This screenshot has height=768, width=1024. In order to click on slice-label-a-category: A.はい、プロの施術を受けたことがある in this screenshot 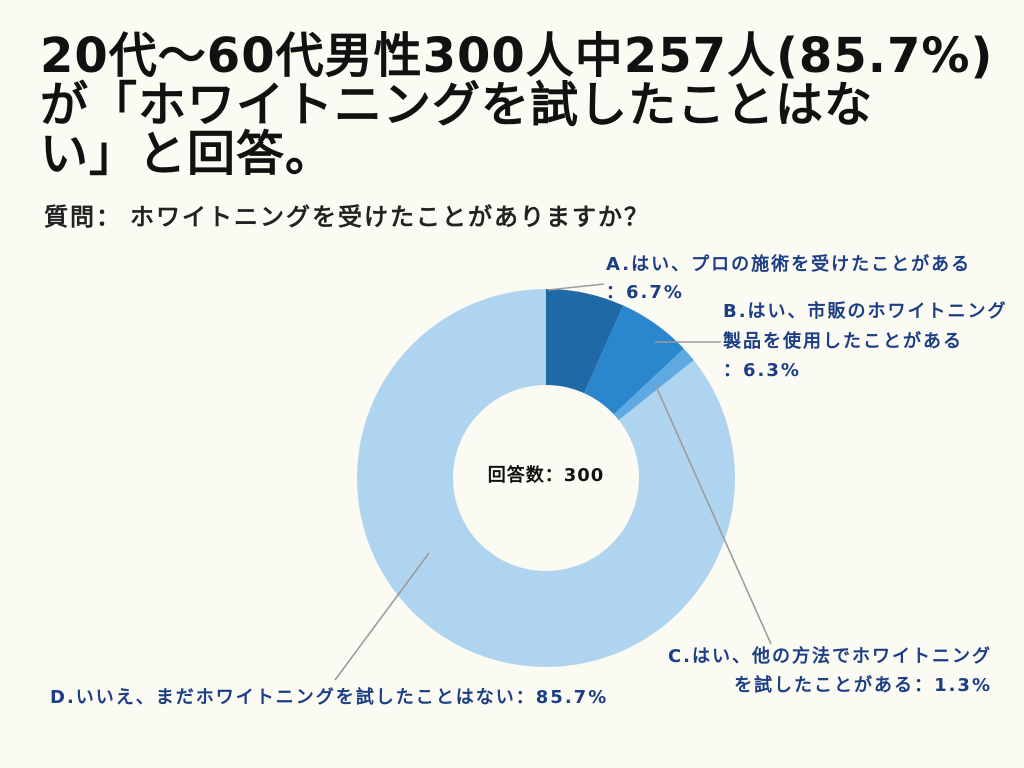, I will do `click(789, 264)`.